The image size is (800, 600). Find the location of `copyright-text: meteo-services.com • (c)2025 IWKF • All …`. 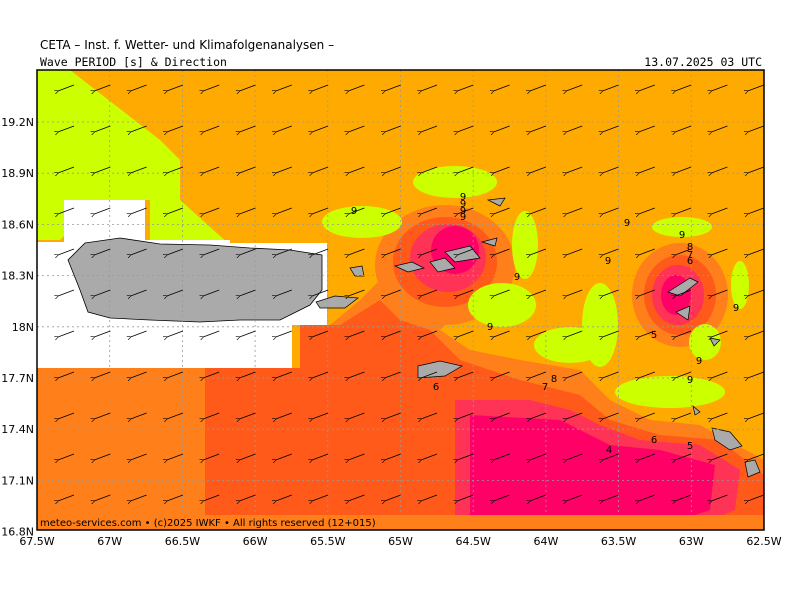

copyright-text: meteo-services.com • (c)2025 IWKF • All … is located at coordinates (208, 523).